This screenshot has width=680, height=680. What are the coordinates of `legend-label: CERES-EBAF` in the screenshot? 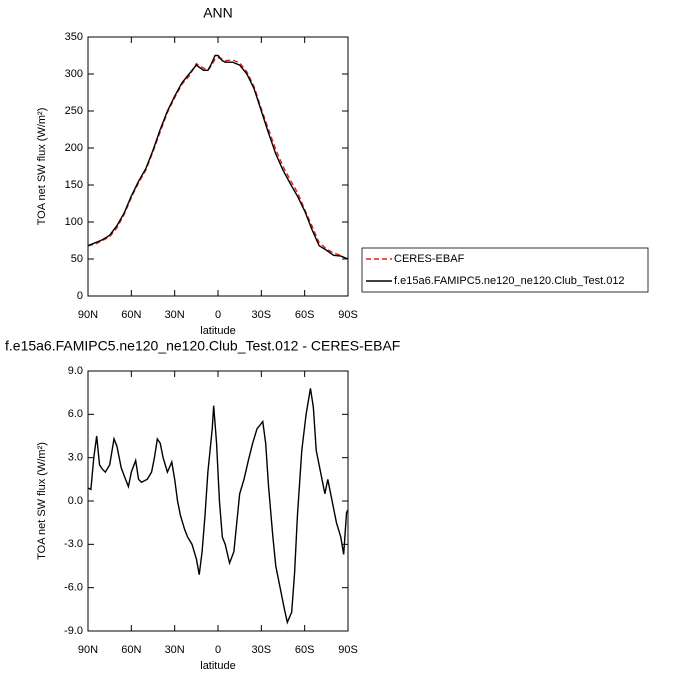 It's located at (429, 259).